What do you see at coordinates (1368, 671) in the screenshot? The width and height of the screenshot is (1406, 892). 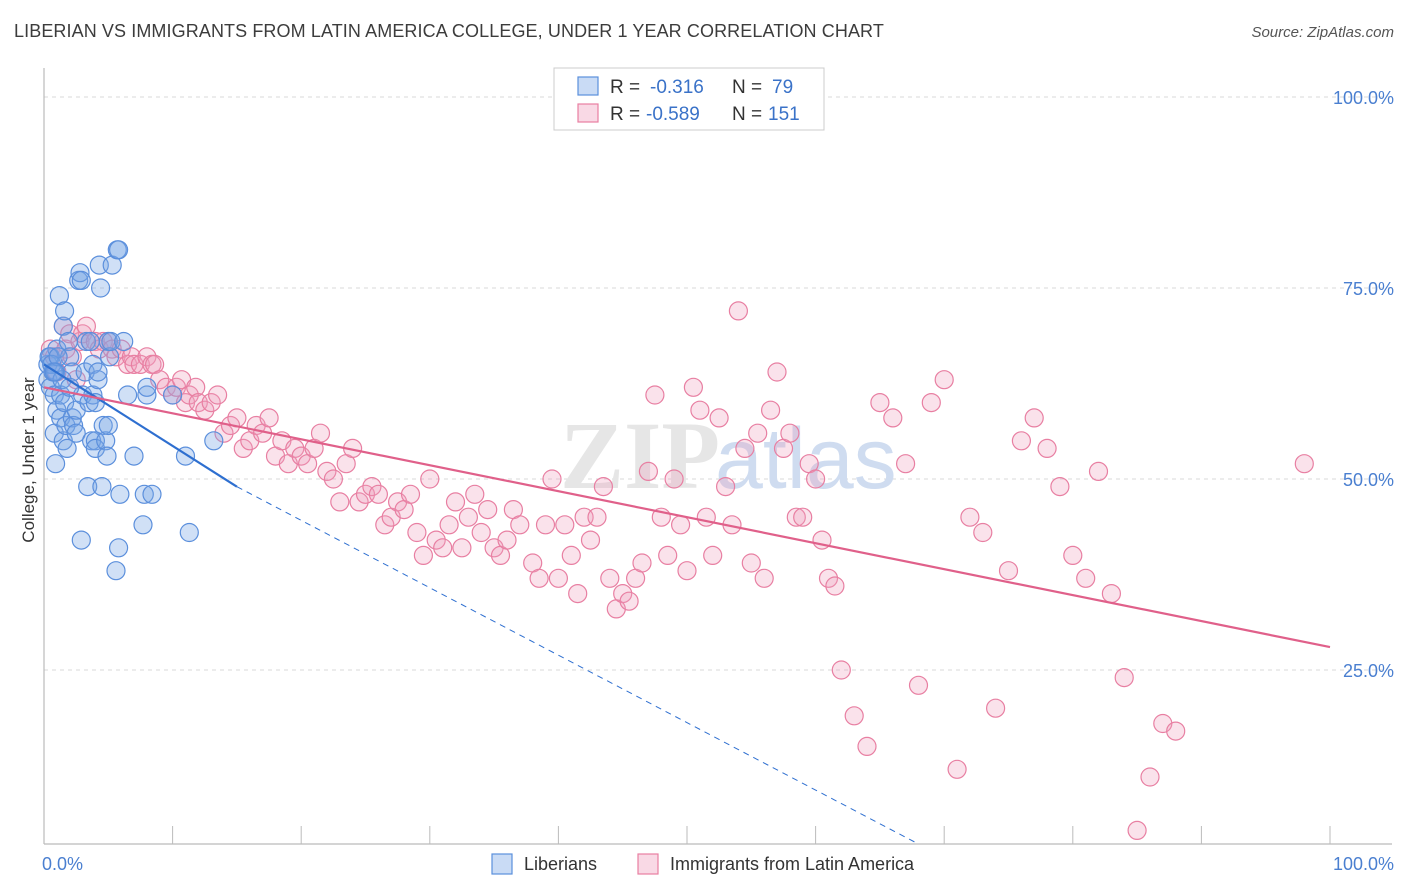 I see `y-tick-label-25: 25.0%` at bounding box center [1368, 671].